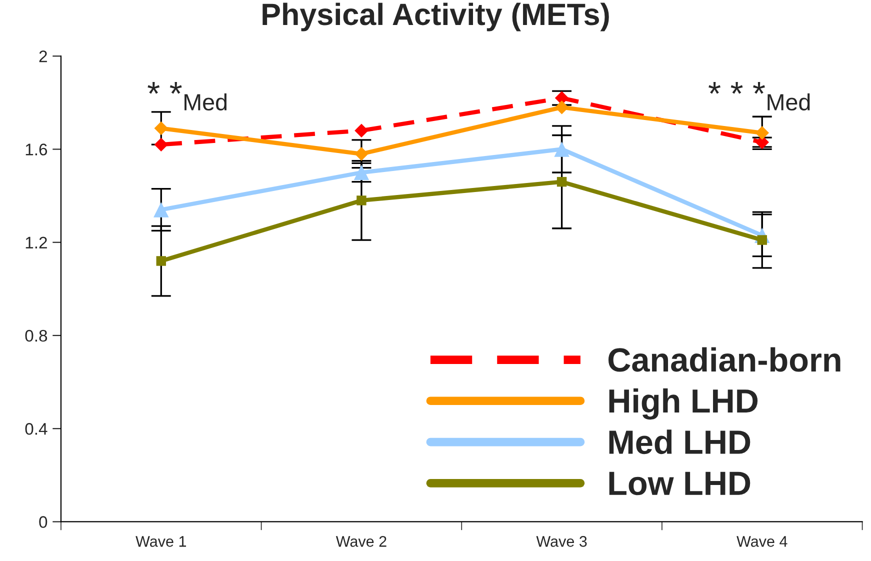 The height and width of the screenshot is (561, 871). What do you see at coordinates (43, 522) in the screenshot?
I see `y-tick-label: 0` at bounding box center [43, 522].